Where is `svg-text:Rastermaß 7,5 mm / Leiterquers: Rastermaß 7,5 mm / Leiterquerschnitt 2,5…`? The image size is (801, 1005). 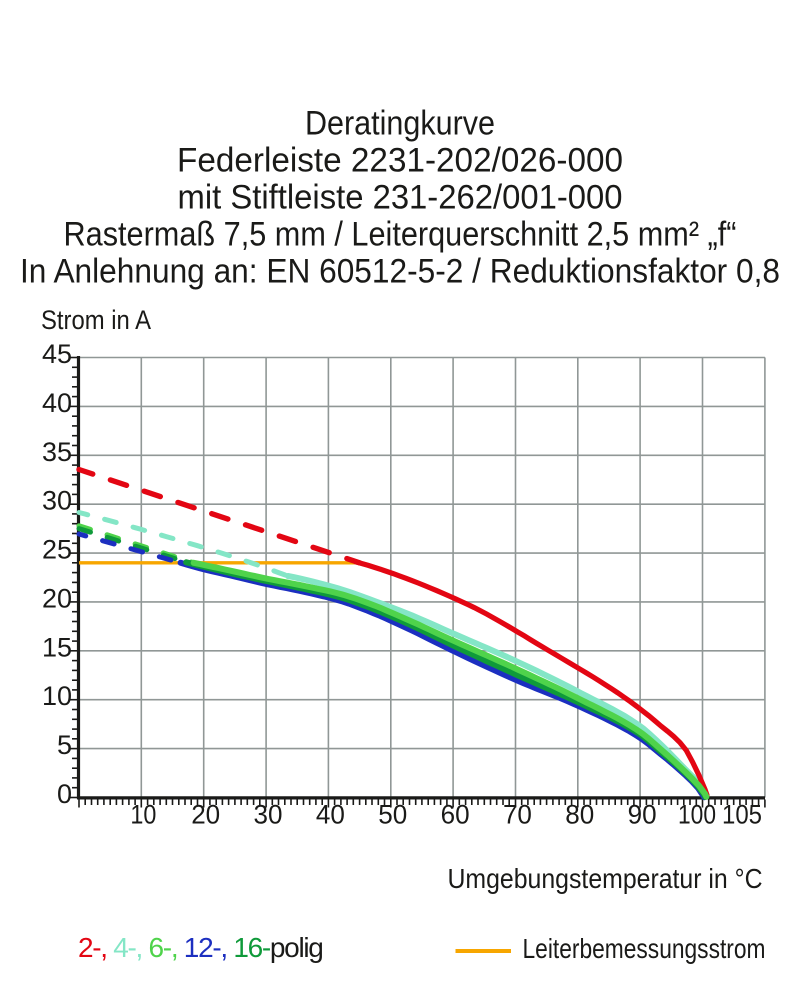 svg-text:Rastermaß 7,5 mm / Leiterquers: Rastermaß 7,5 mm / Leiterquerschnitt 2,5… is located at coordinates (400, 235).